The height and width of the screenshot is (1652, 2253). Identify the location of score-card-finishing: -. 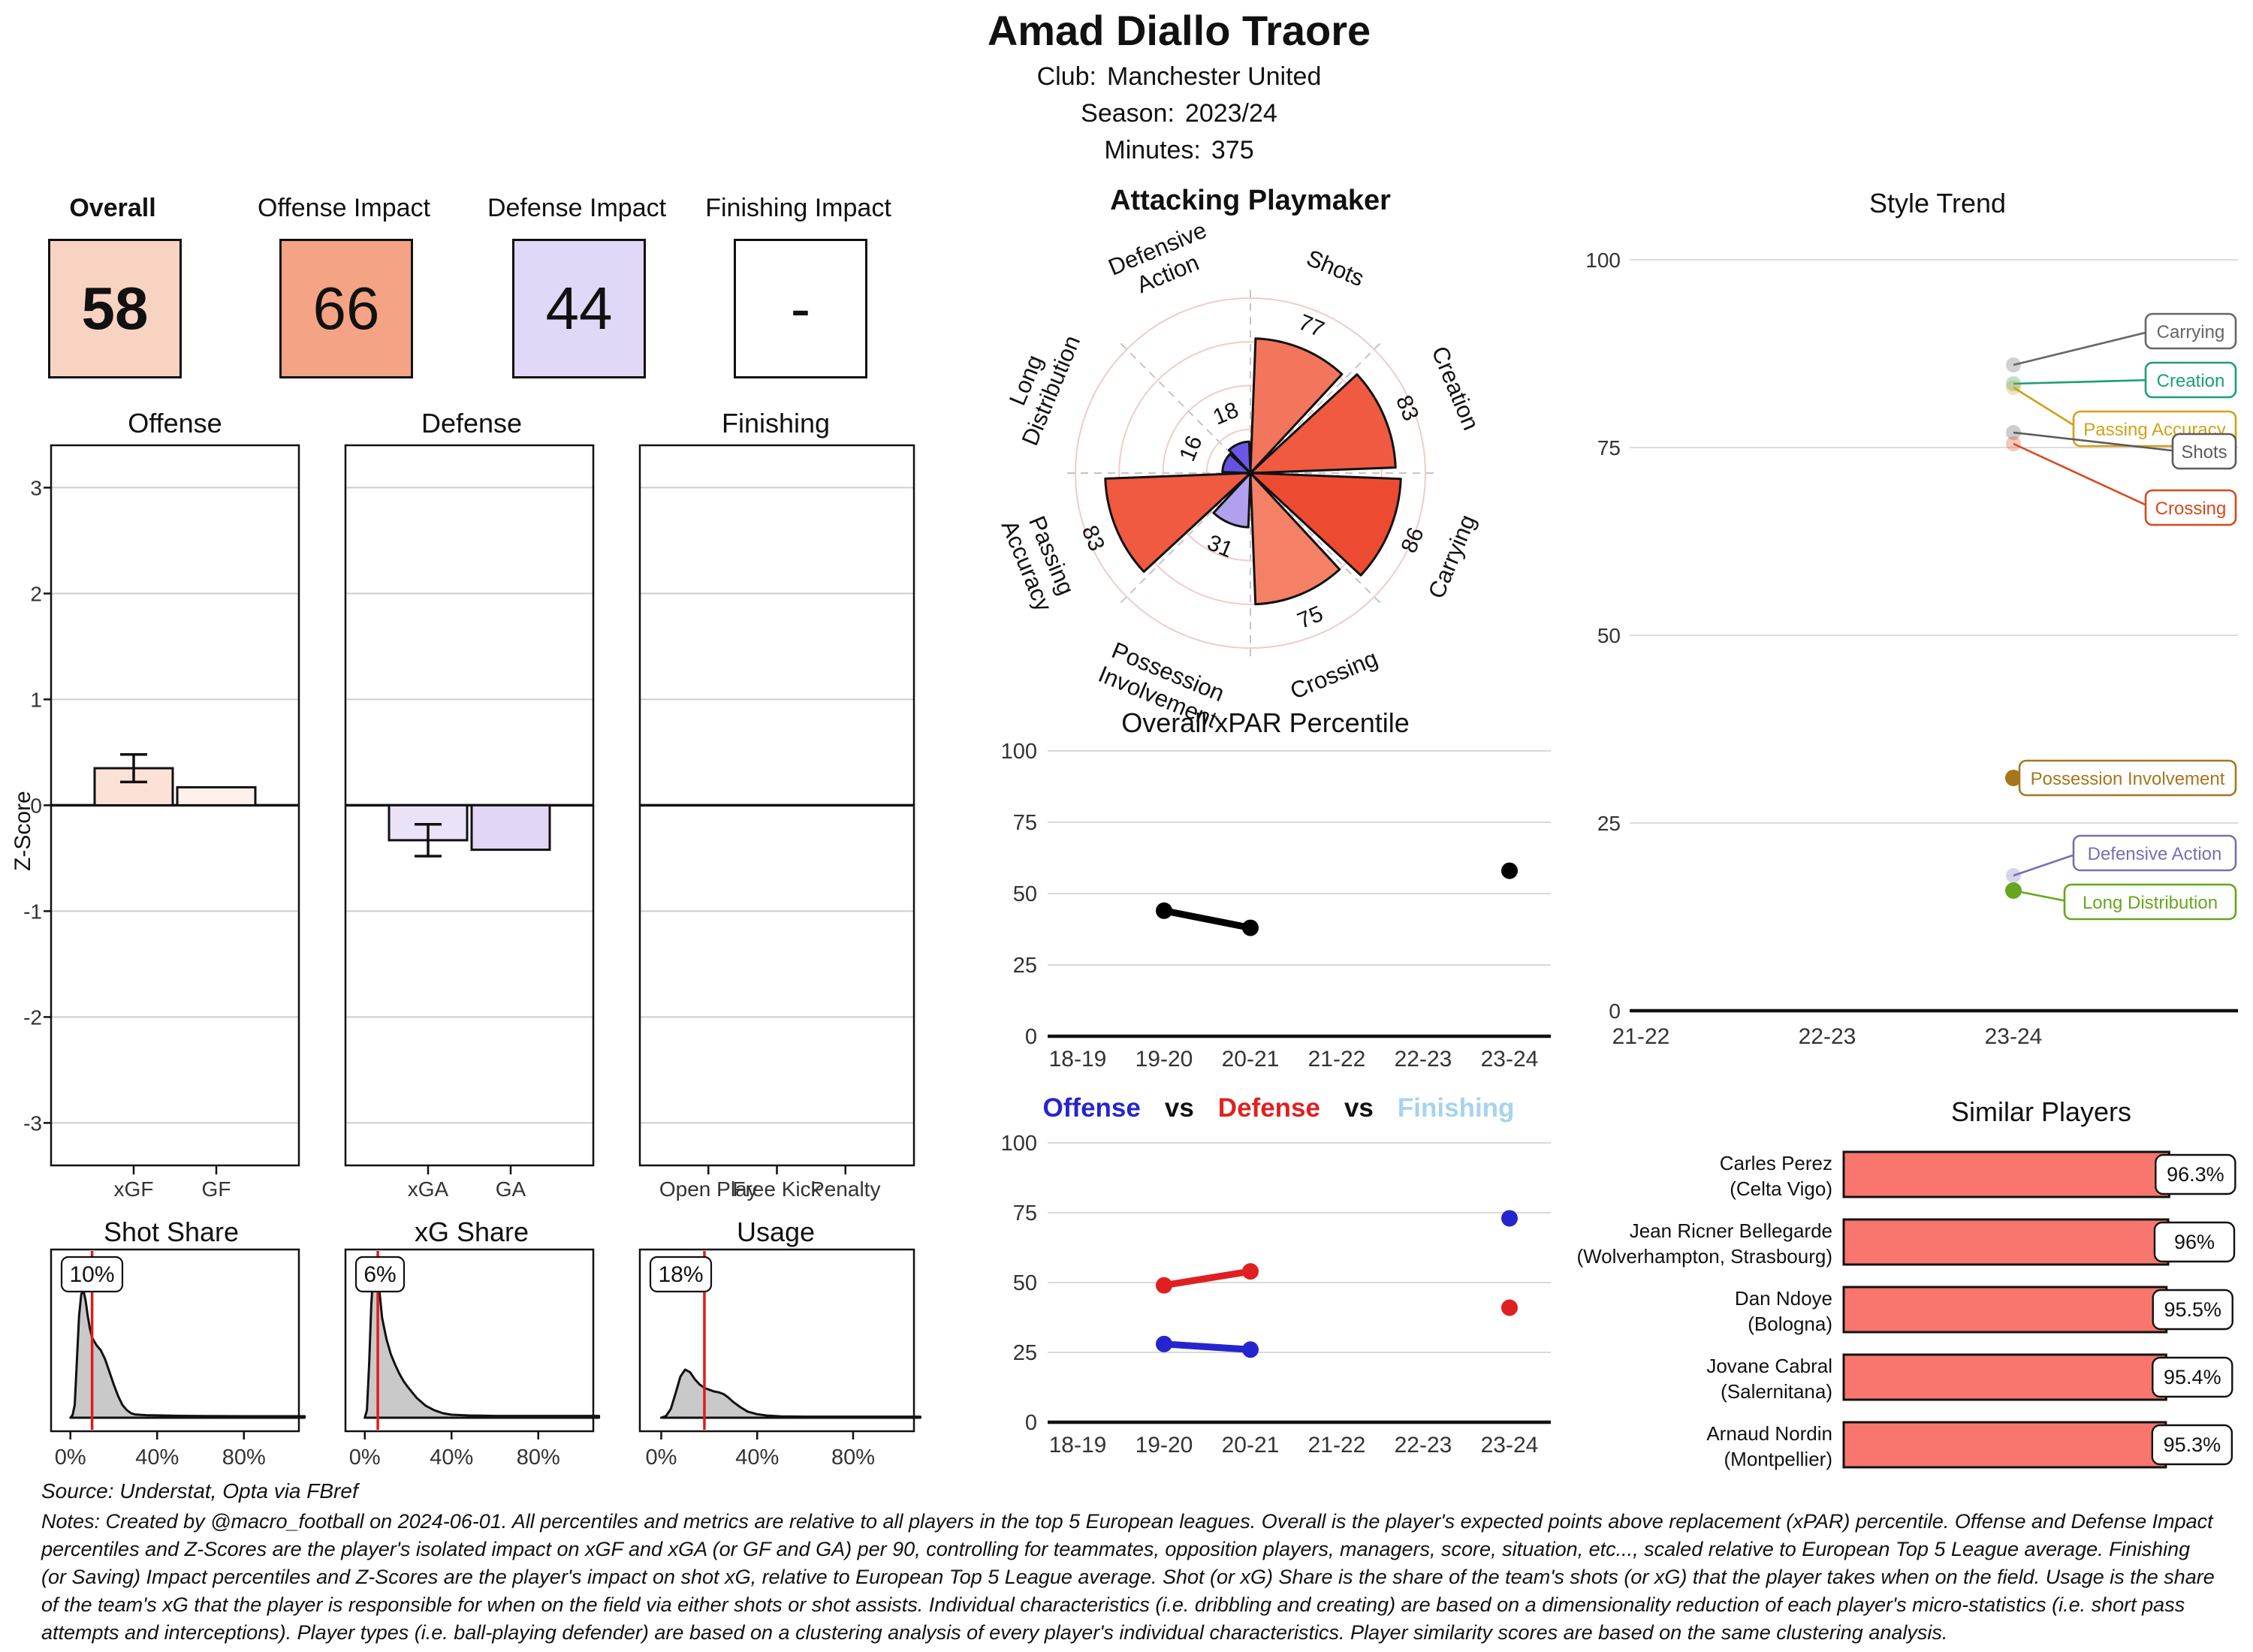
(801, 308).